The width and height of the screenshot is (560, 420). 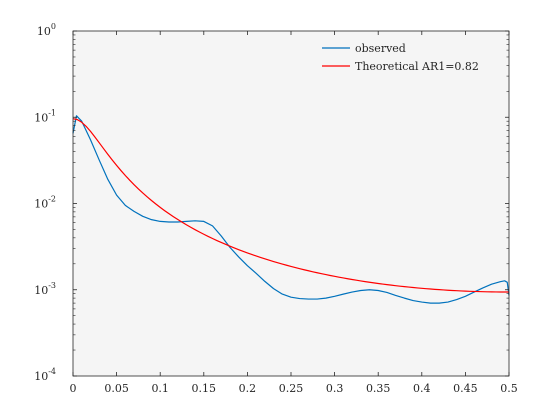 I want to click on x-tick-label: 0.2, so click(x=248, y=388).